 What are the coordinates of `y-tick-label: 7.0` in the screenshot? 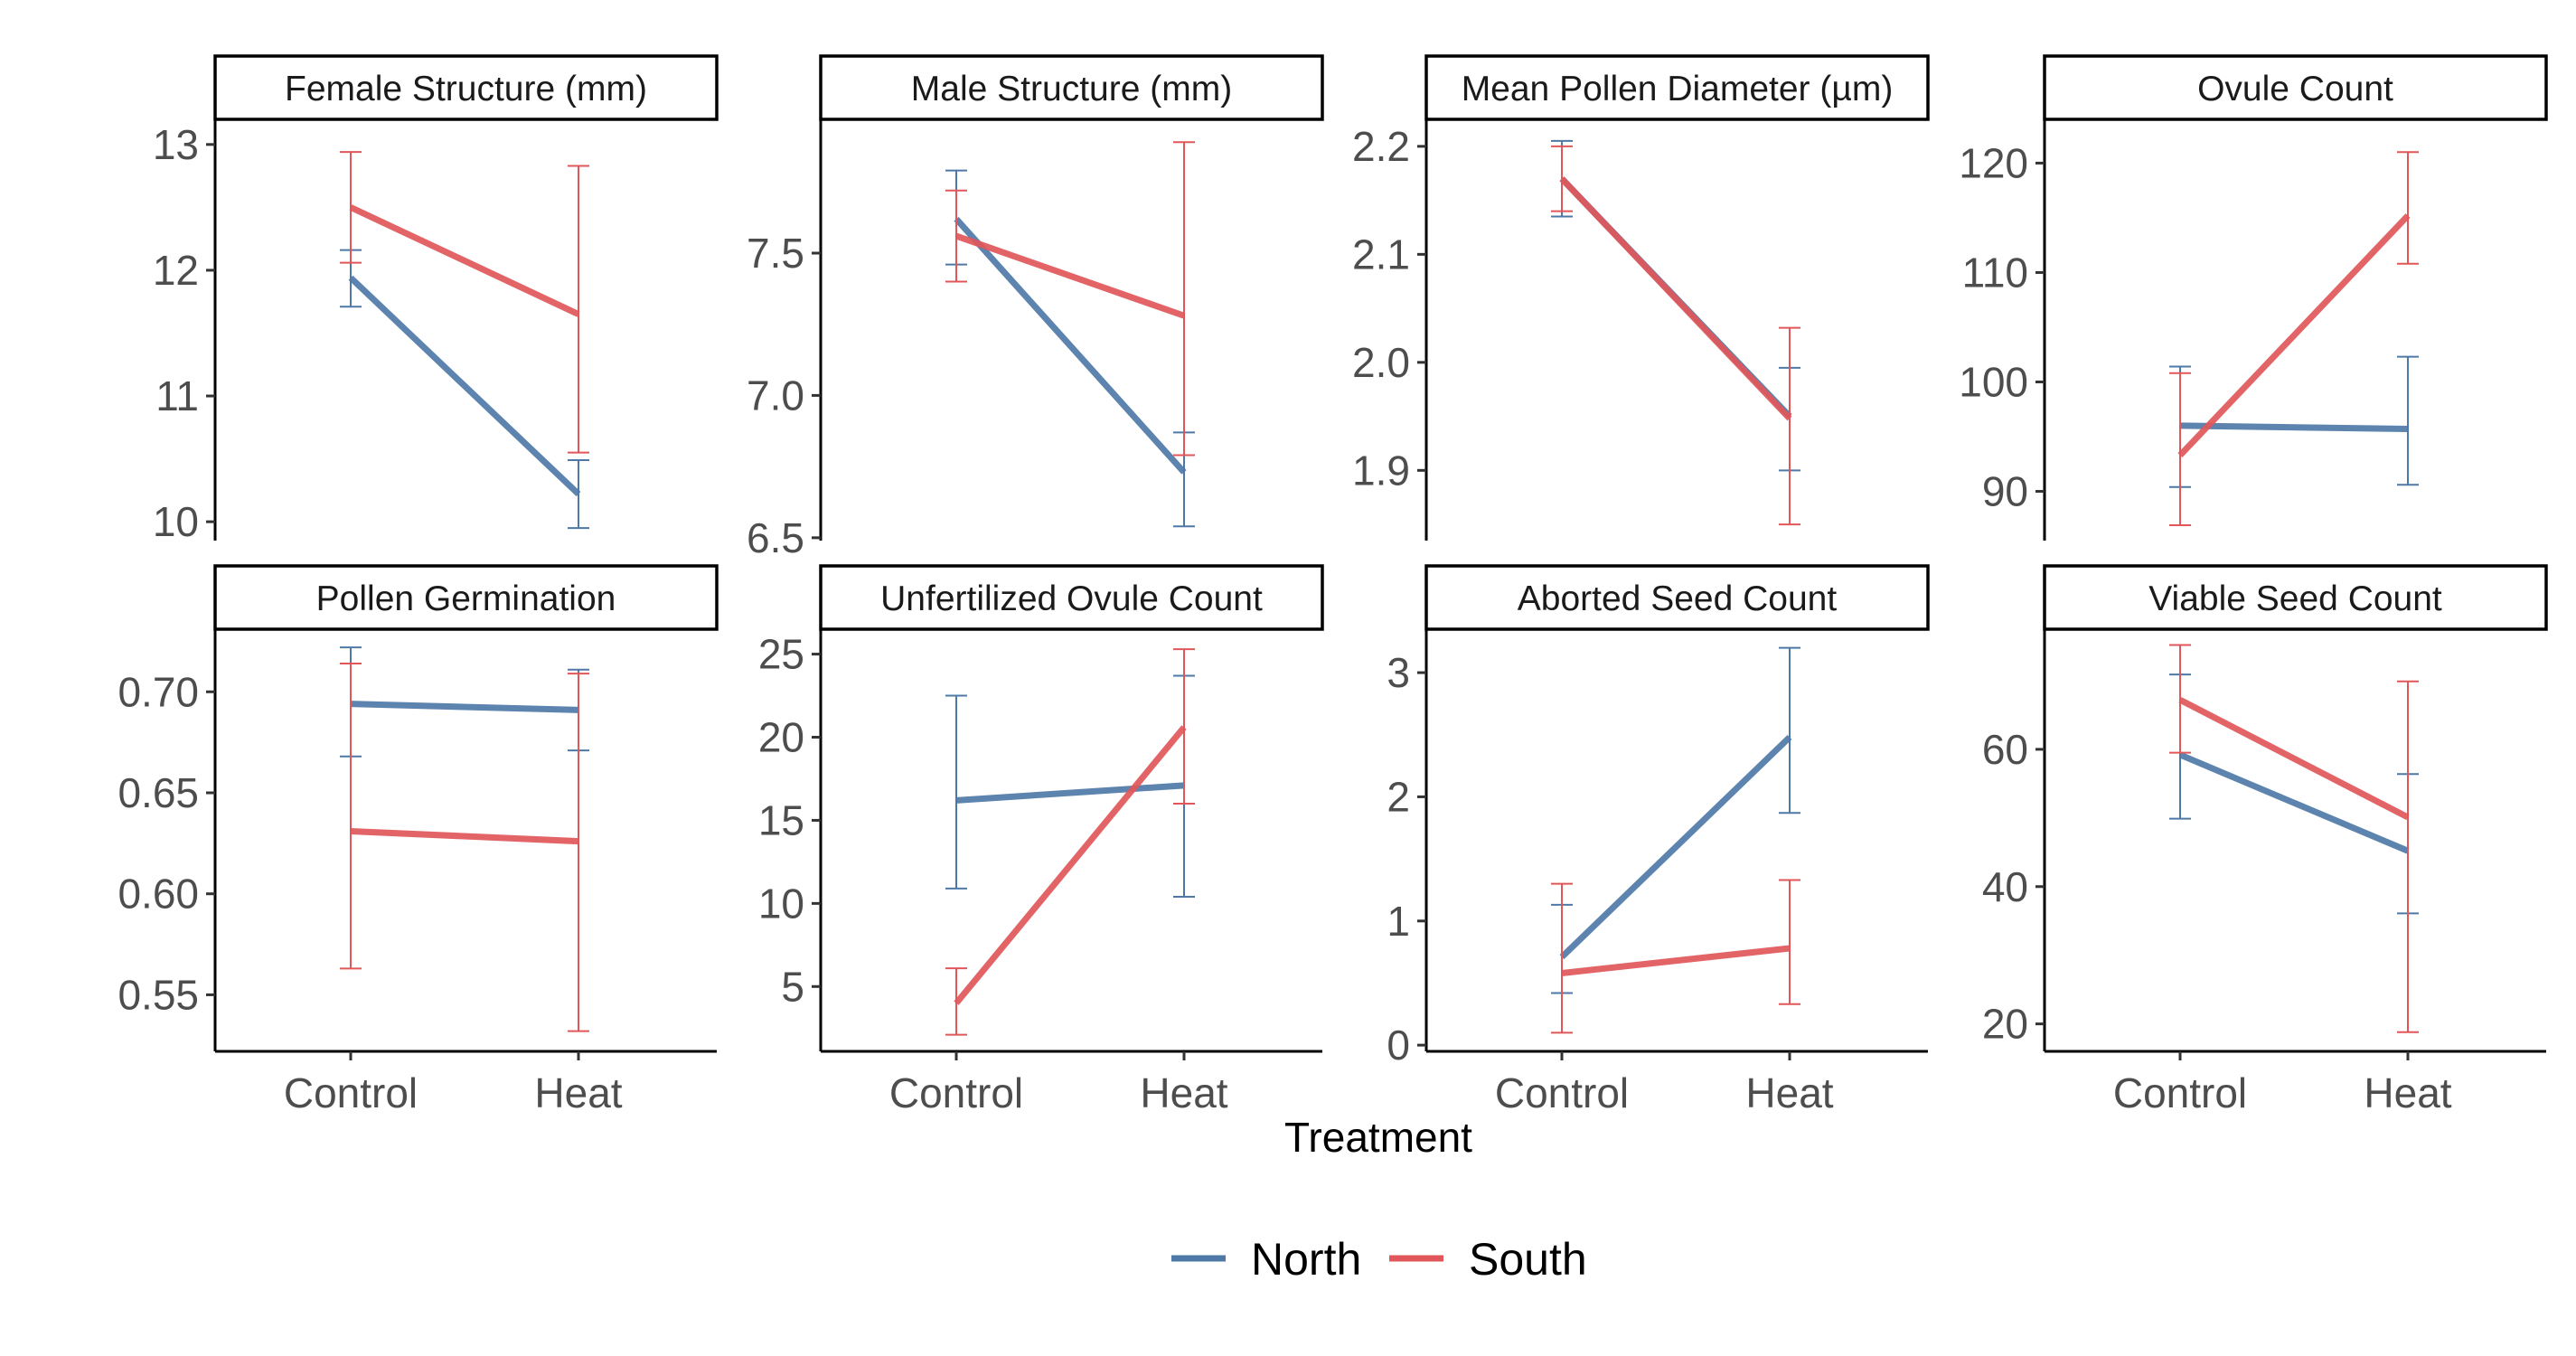 It's located at (775, 395).